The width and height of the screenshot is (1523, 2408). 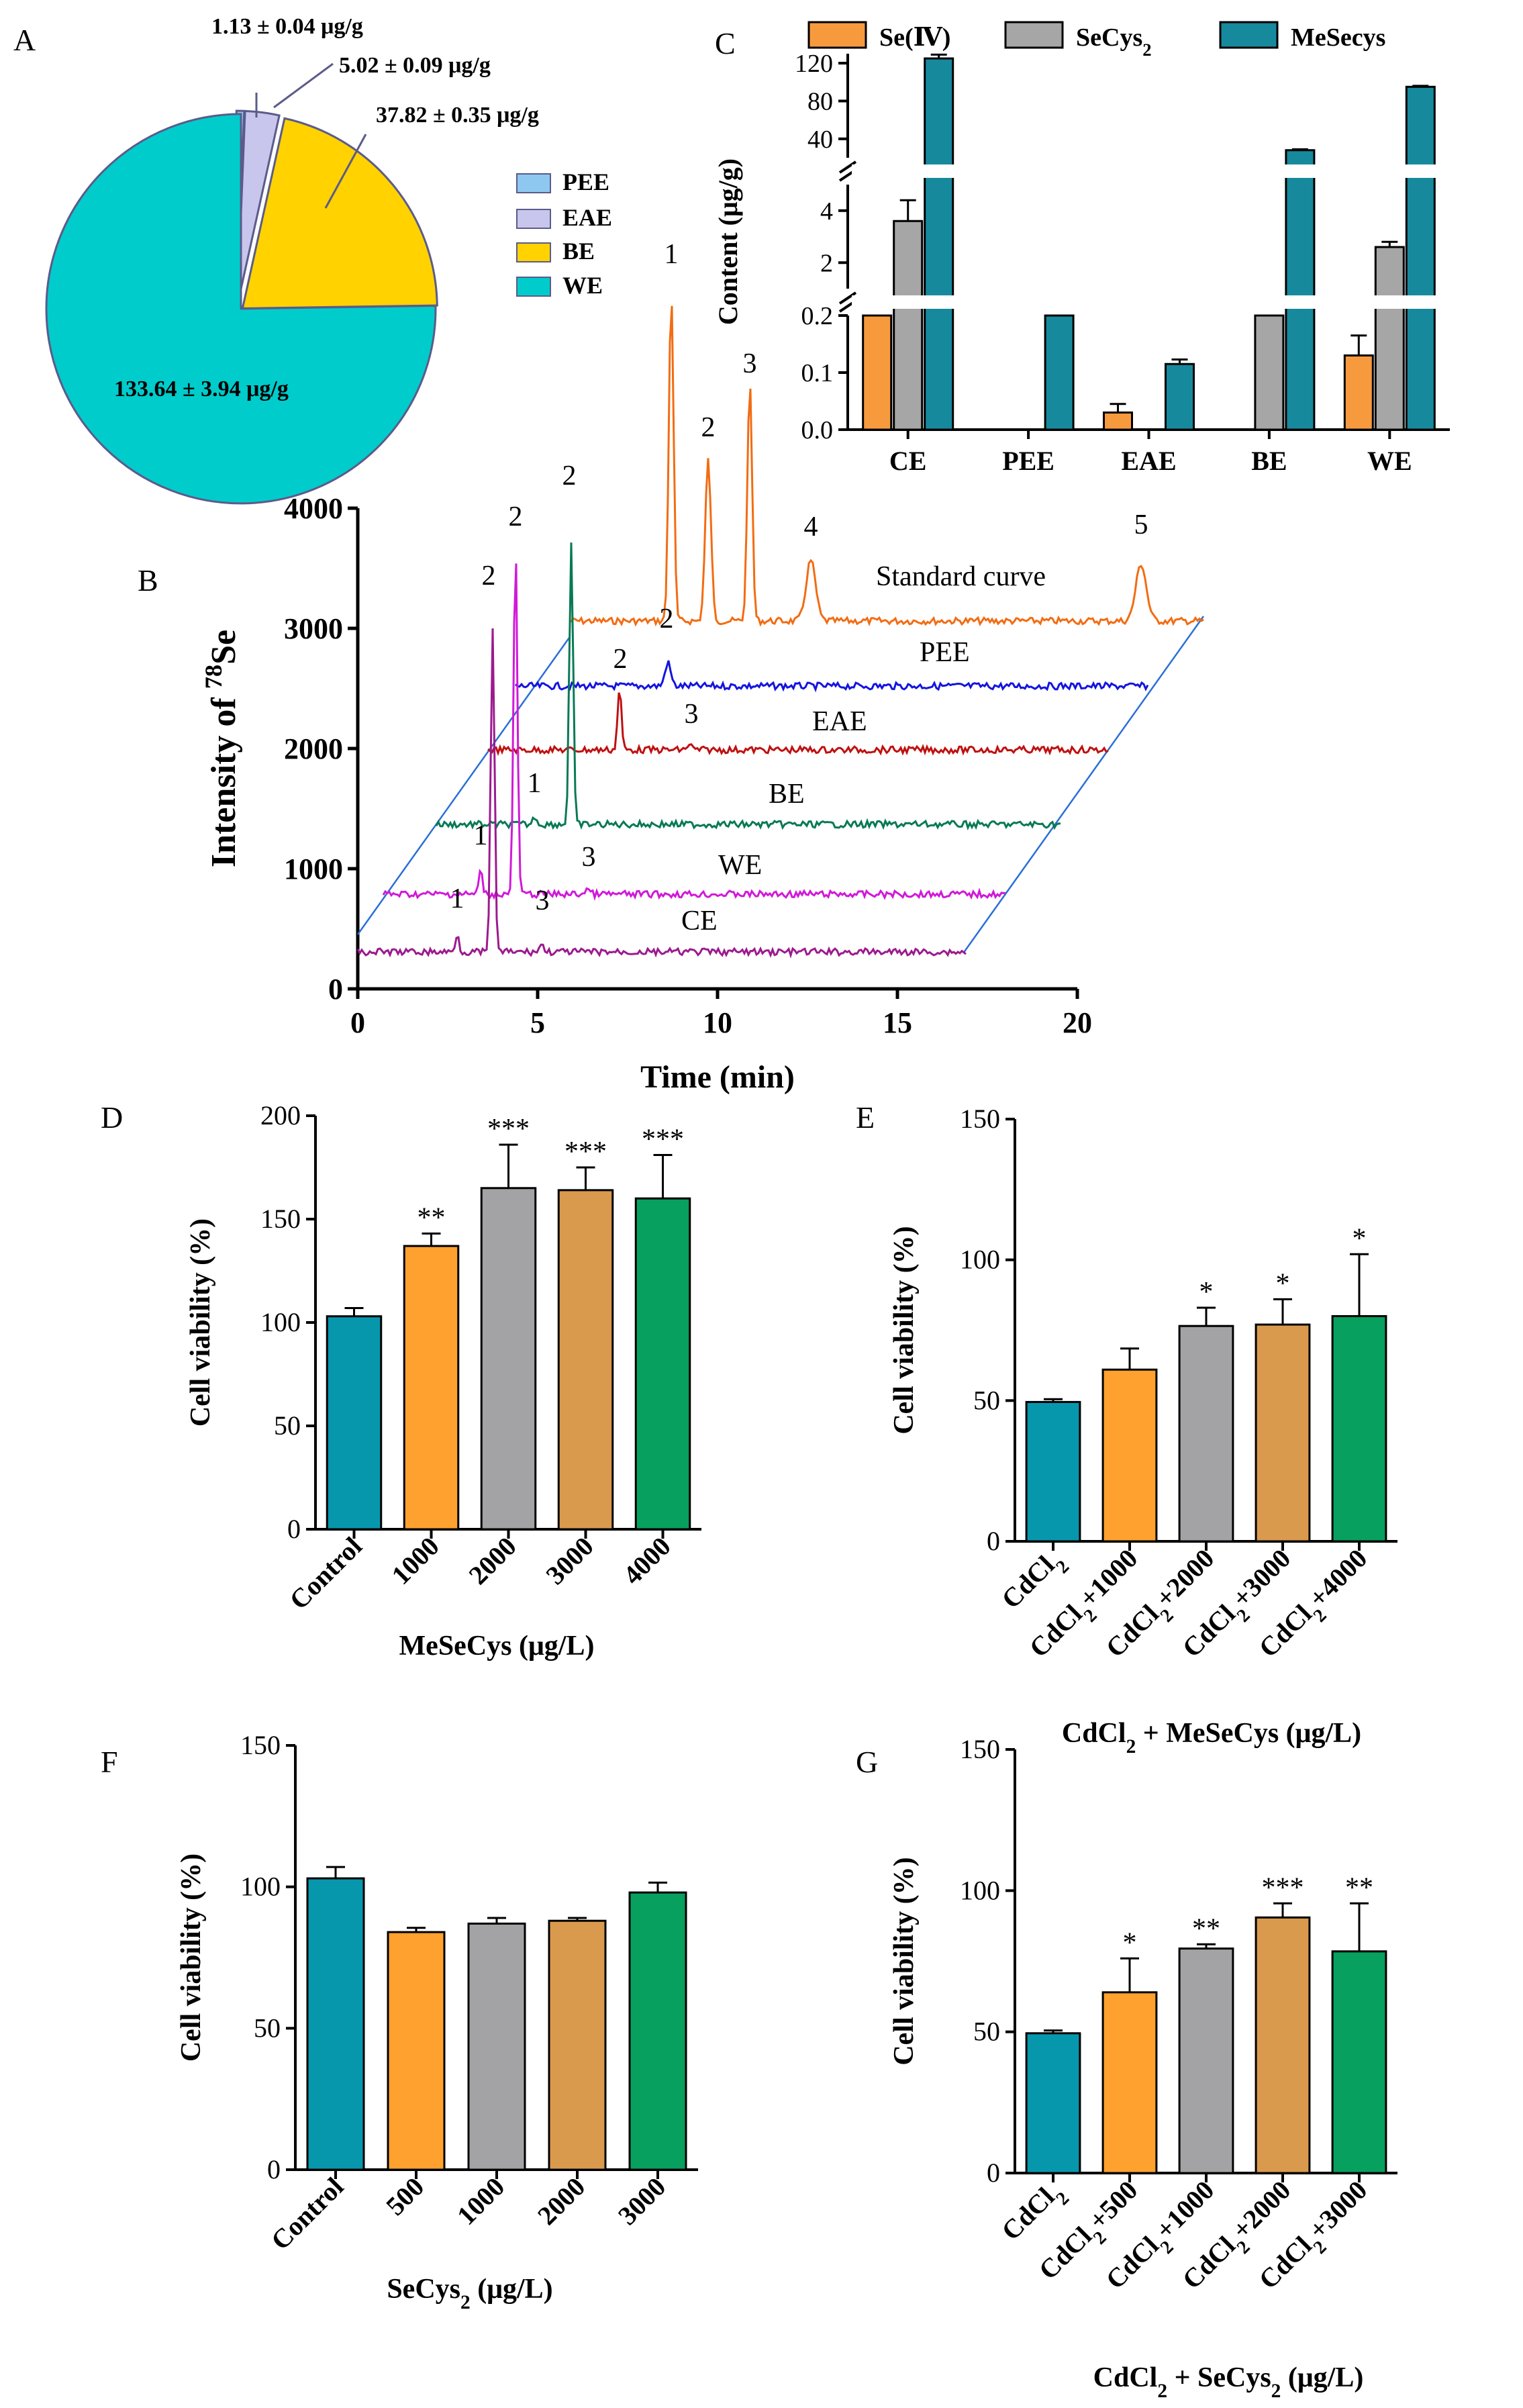 I want to click on x-tick-label-D: 4000, so click(x=646, y=1560).